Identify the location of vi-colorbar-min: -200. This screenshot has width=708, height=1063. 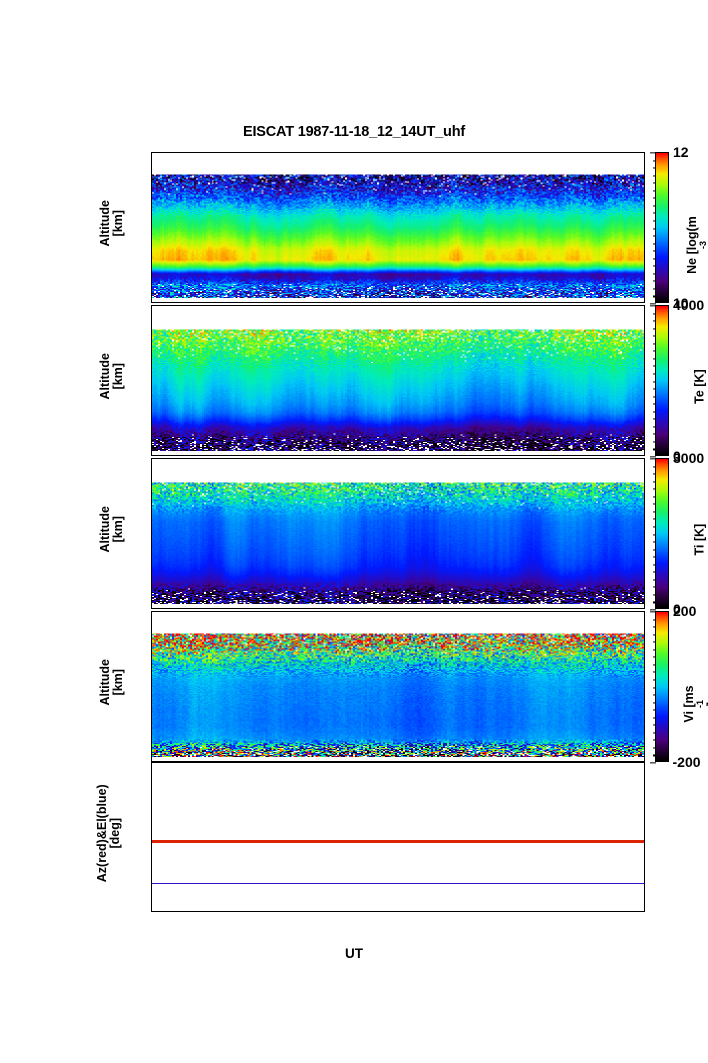
(686, 762).